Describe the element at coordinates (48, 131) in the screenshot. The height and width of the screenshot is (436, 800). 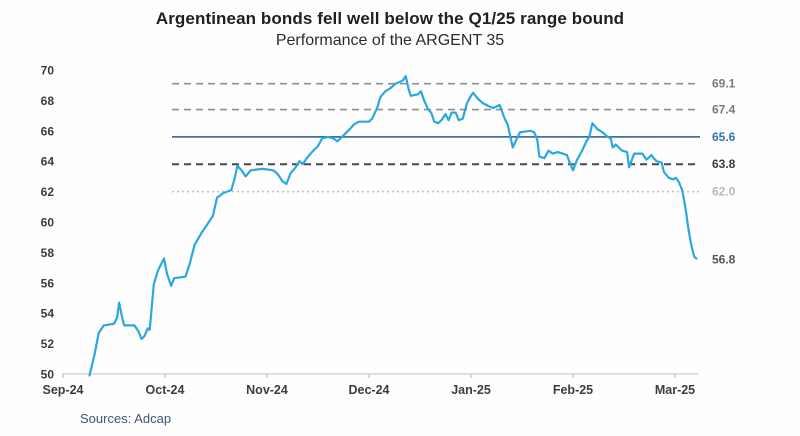
I see `y-tick-label-66: 66` at that location.